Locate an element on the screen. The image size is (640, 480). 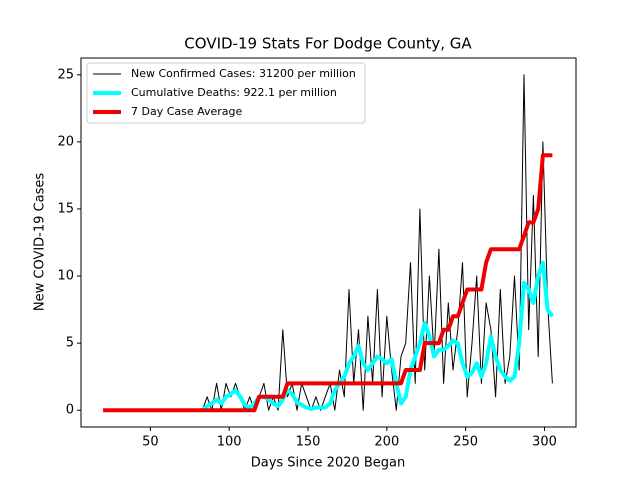
y-axis-label: New COVID-19 Cases is located at coordinates (40, 242).